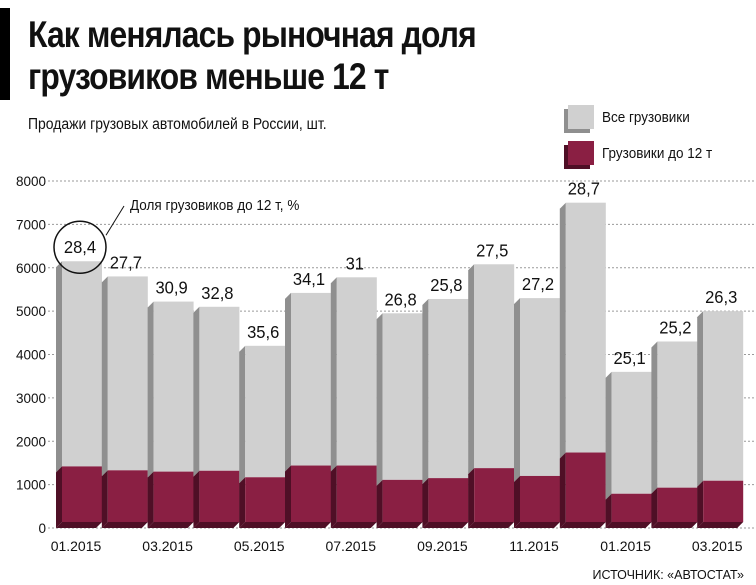 The height and width of the screenshot is (585, 756). What do you see at coordinates (400, 299) in the screenshot?
I see `share-label: 26,8` at bounding box center [400, 299].